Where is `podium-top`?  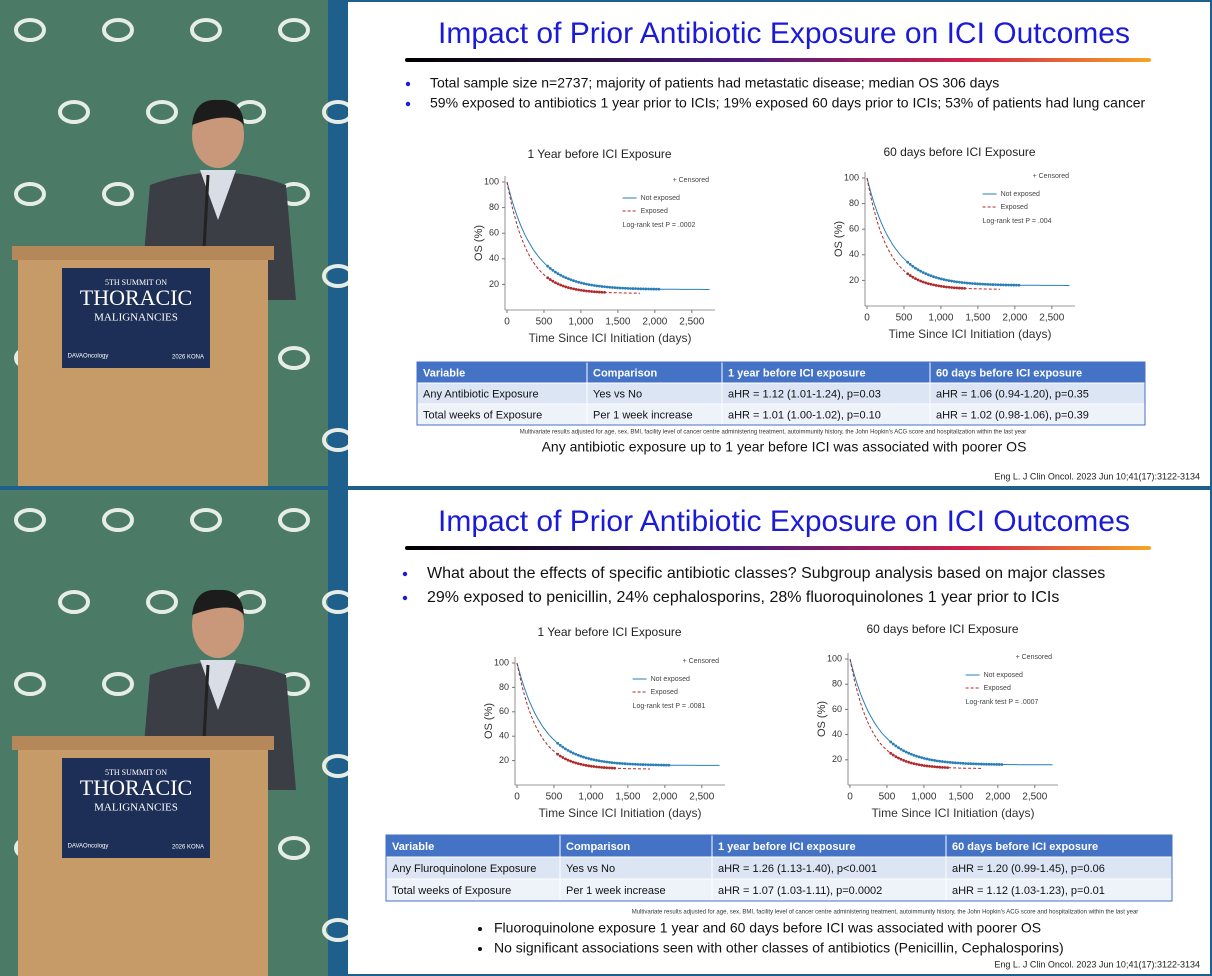 podium-top is located at coordinates (143, 743).